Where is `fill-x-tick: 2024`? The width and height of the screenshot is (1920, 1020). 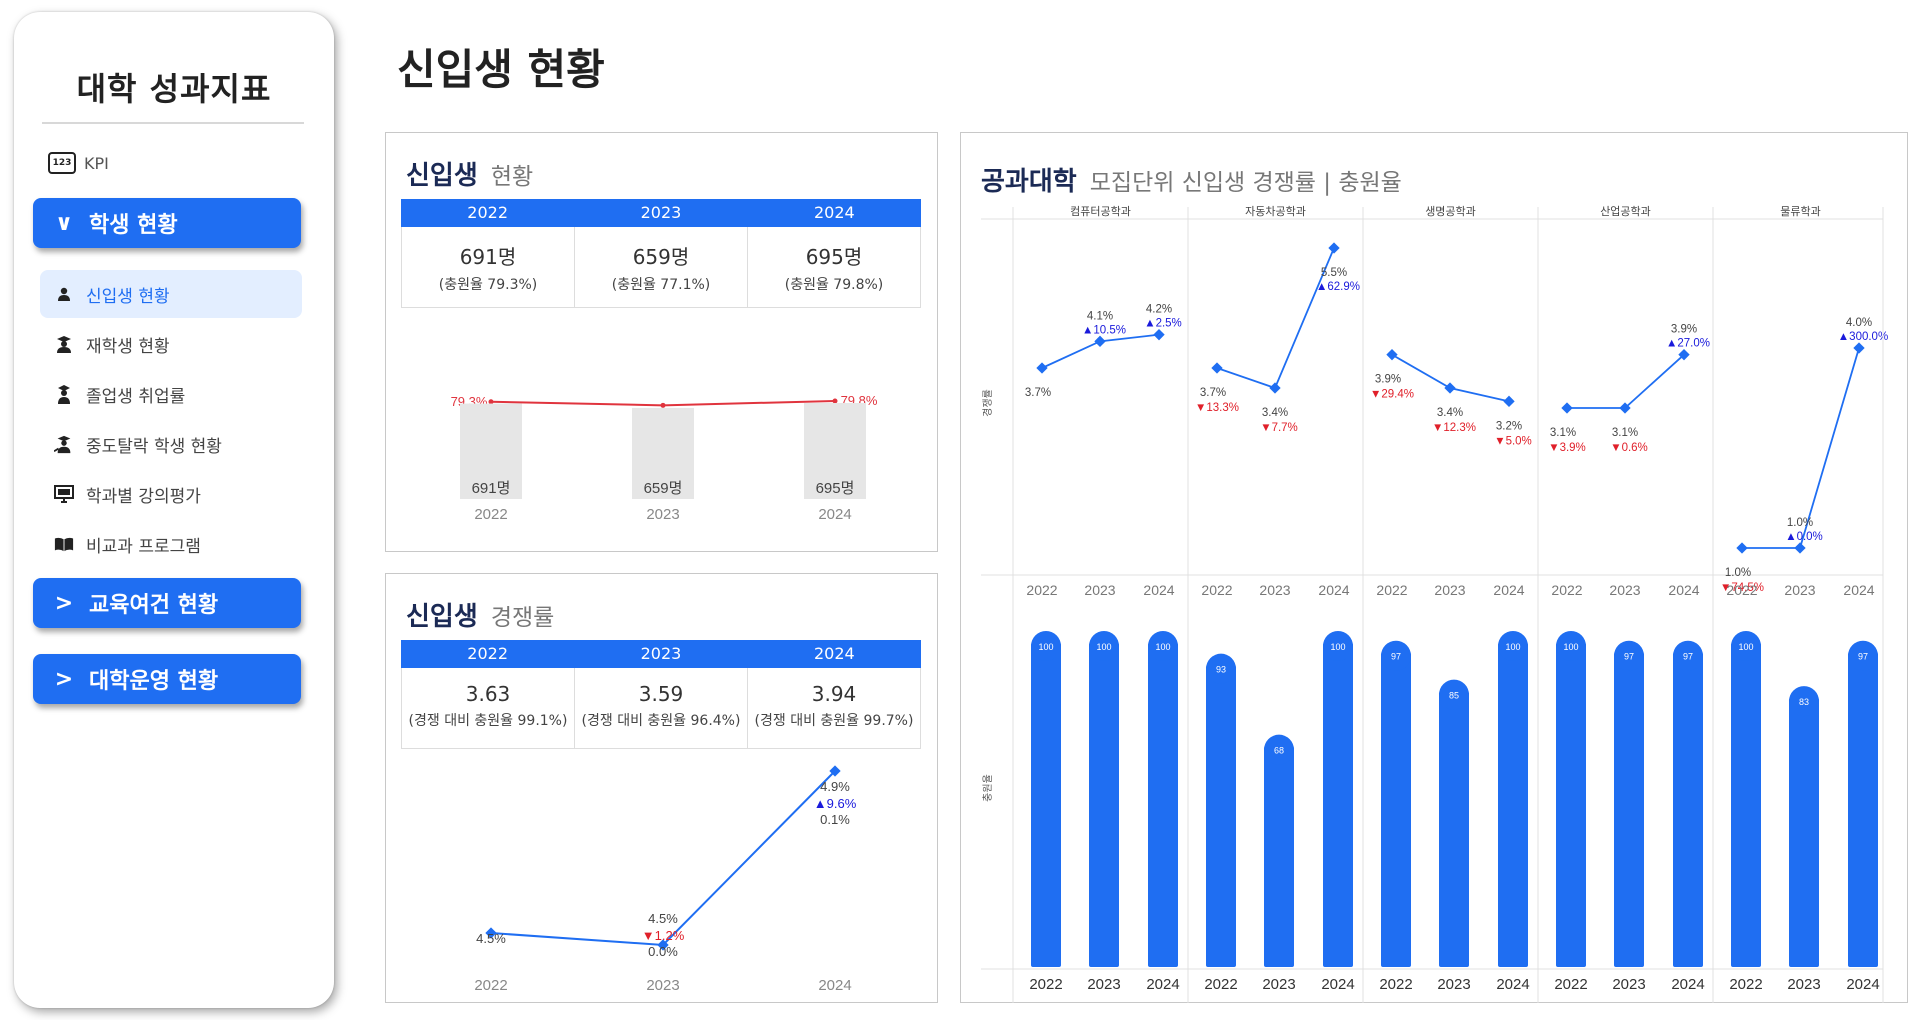
fill-x-tick: 2024 is located at coordinates (1162, 984).